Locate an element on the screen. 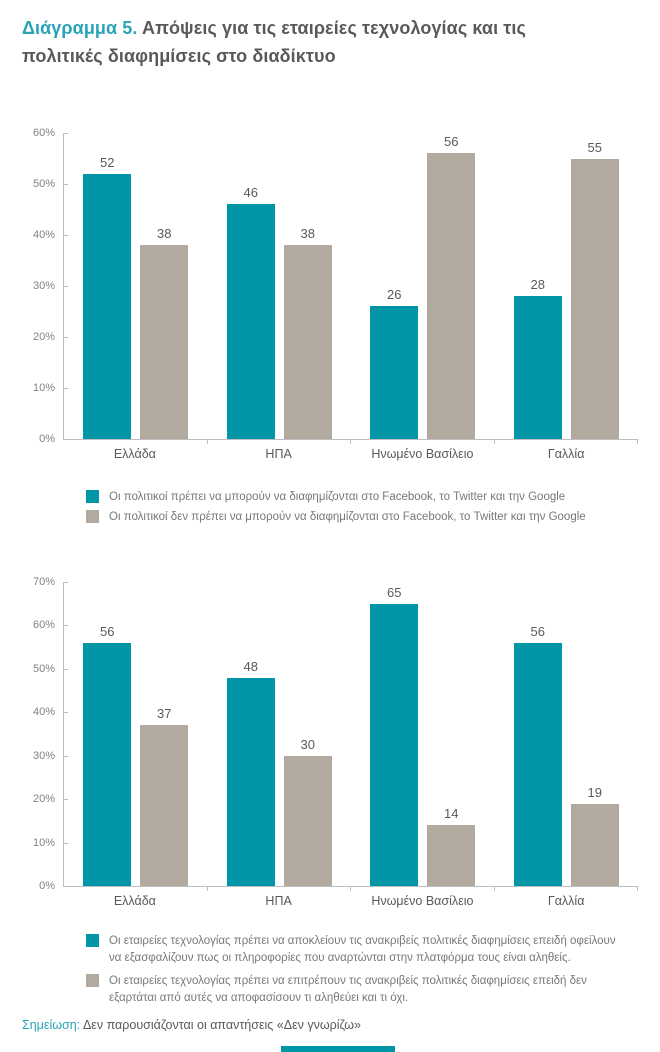 This screenshot has height=1052, width=660. bar-value-label: 19 is located at coordinates (594, 792).